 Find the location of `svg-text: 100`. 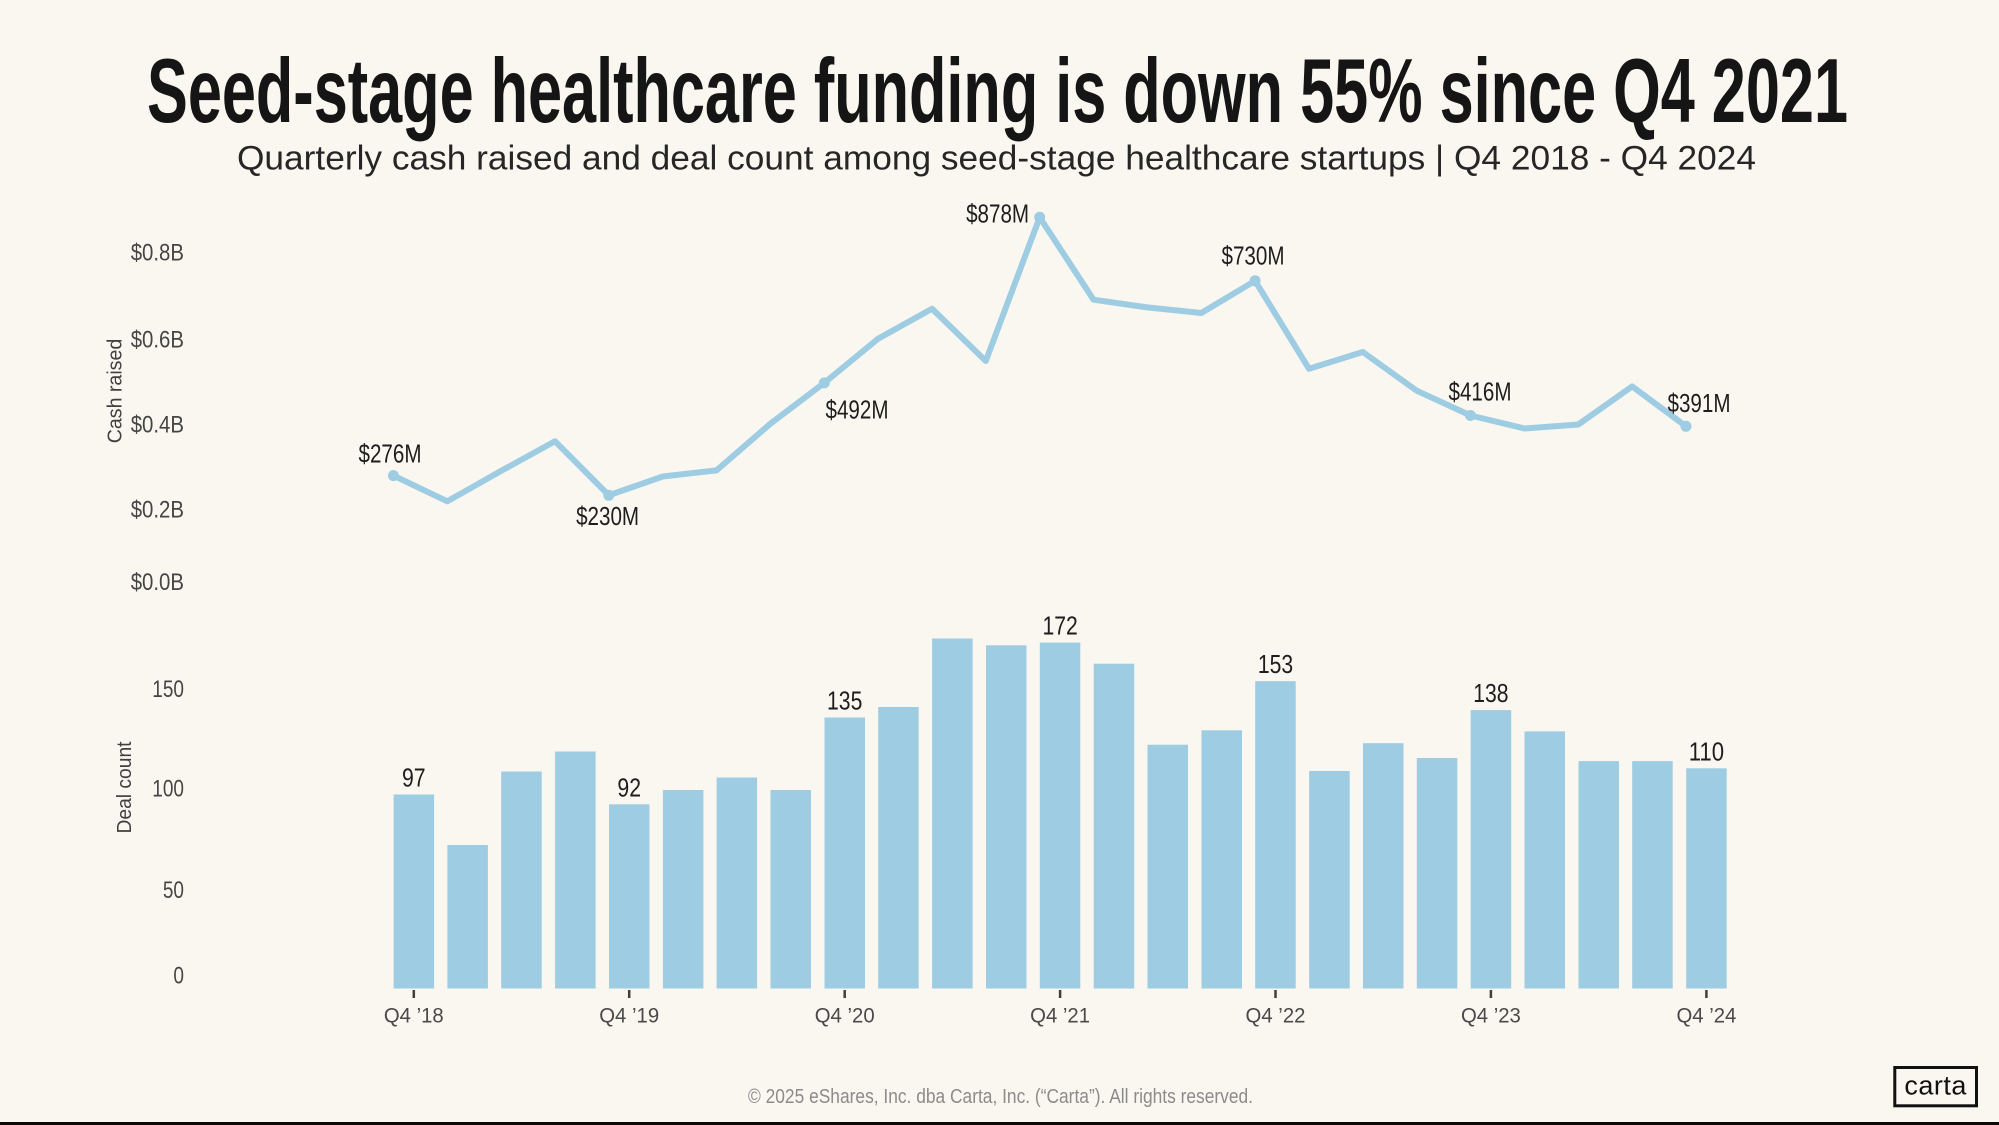

svg-text: 100 is located at coordinates (168, 789).